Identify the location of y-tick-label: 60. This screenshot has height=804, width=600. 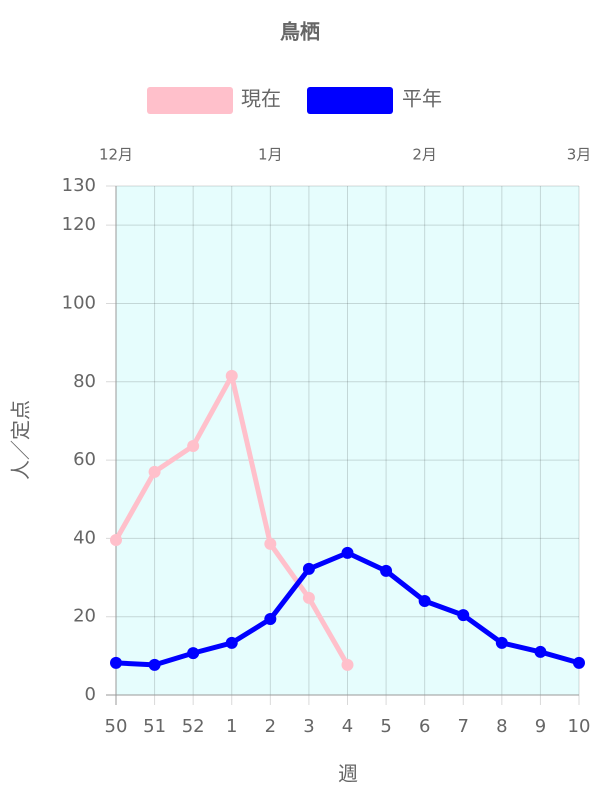
(84, 459).